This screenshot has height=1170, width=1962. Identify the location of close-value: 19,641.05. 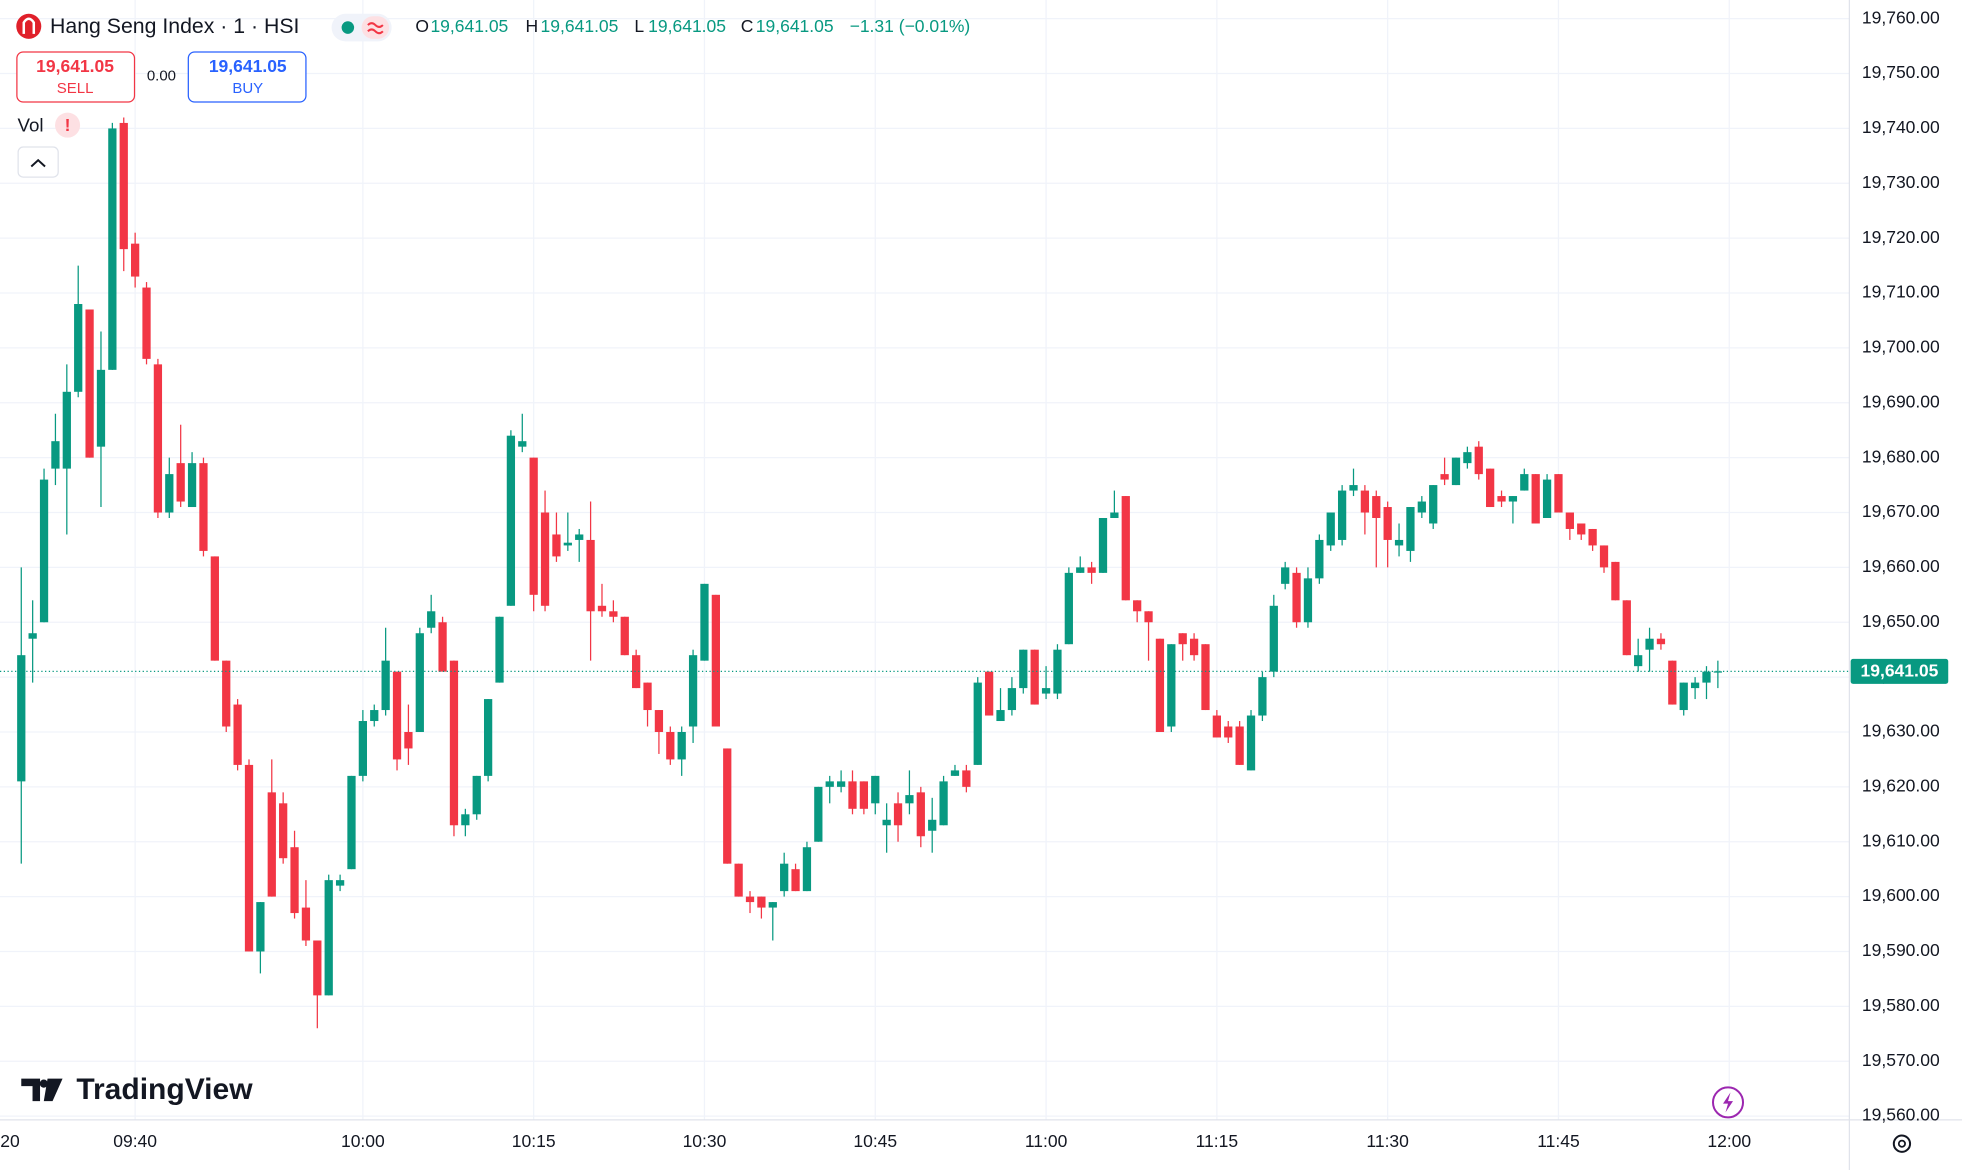
(795, 26).